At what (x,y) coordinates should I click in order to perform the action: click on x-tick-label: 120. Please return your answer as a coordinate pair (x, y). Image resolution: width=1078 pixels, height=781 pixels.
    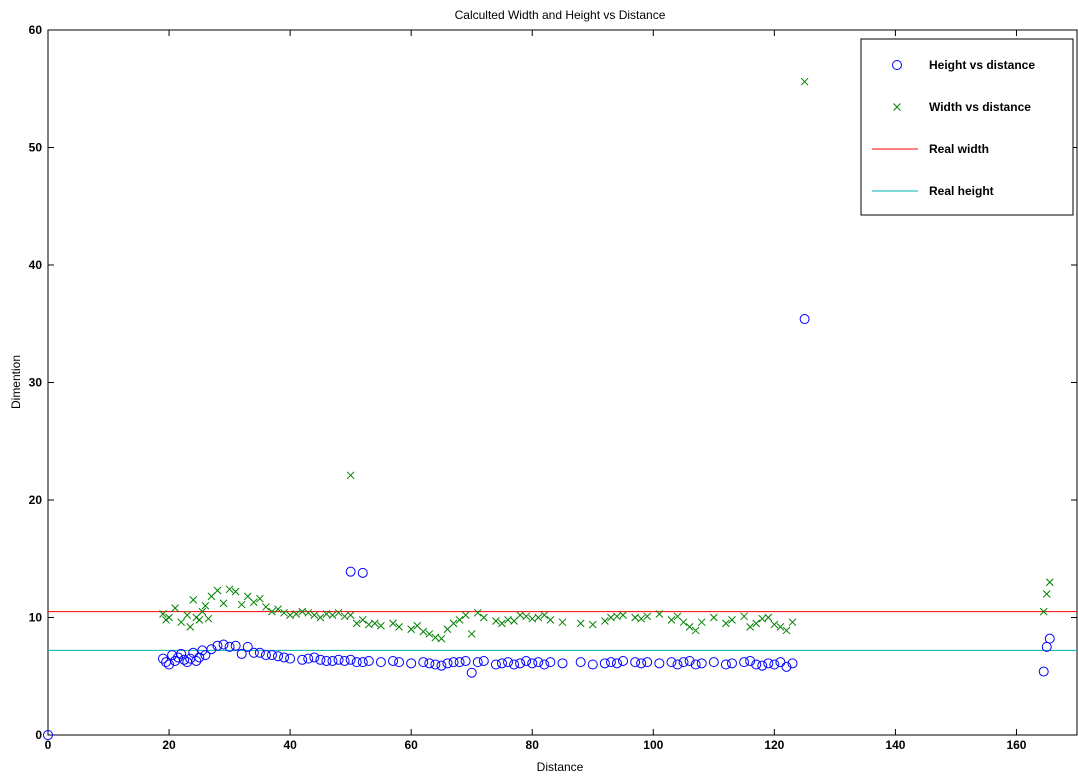
    Looking at the image, I should click on (774, 745).